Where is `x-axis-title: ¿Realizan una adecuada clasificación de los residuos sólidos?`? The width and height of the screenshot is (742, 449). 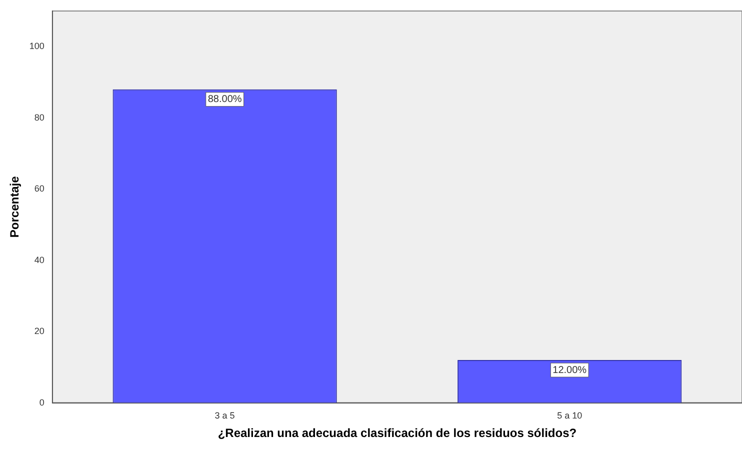
x-axis-title: ¿Realizan una adecuada clasificación de los residuos sólidos? is located at coordinates (397, 433).